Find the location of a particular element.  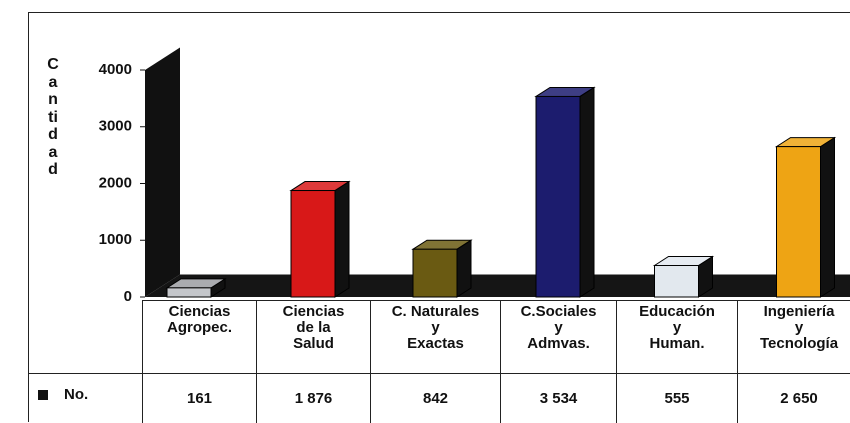

category-label: C.Sociales y Admvas. is located at coordinates (558, 336).